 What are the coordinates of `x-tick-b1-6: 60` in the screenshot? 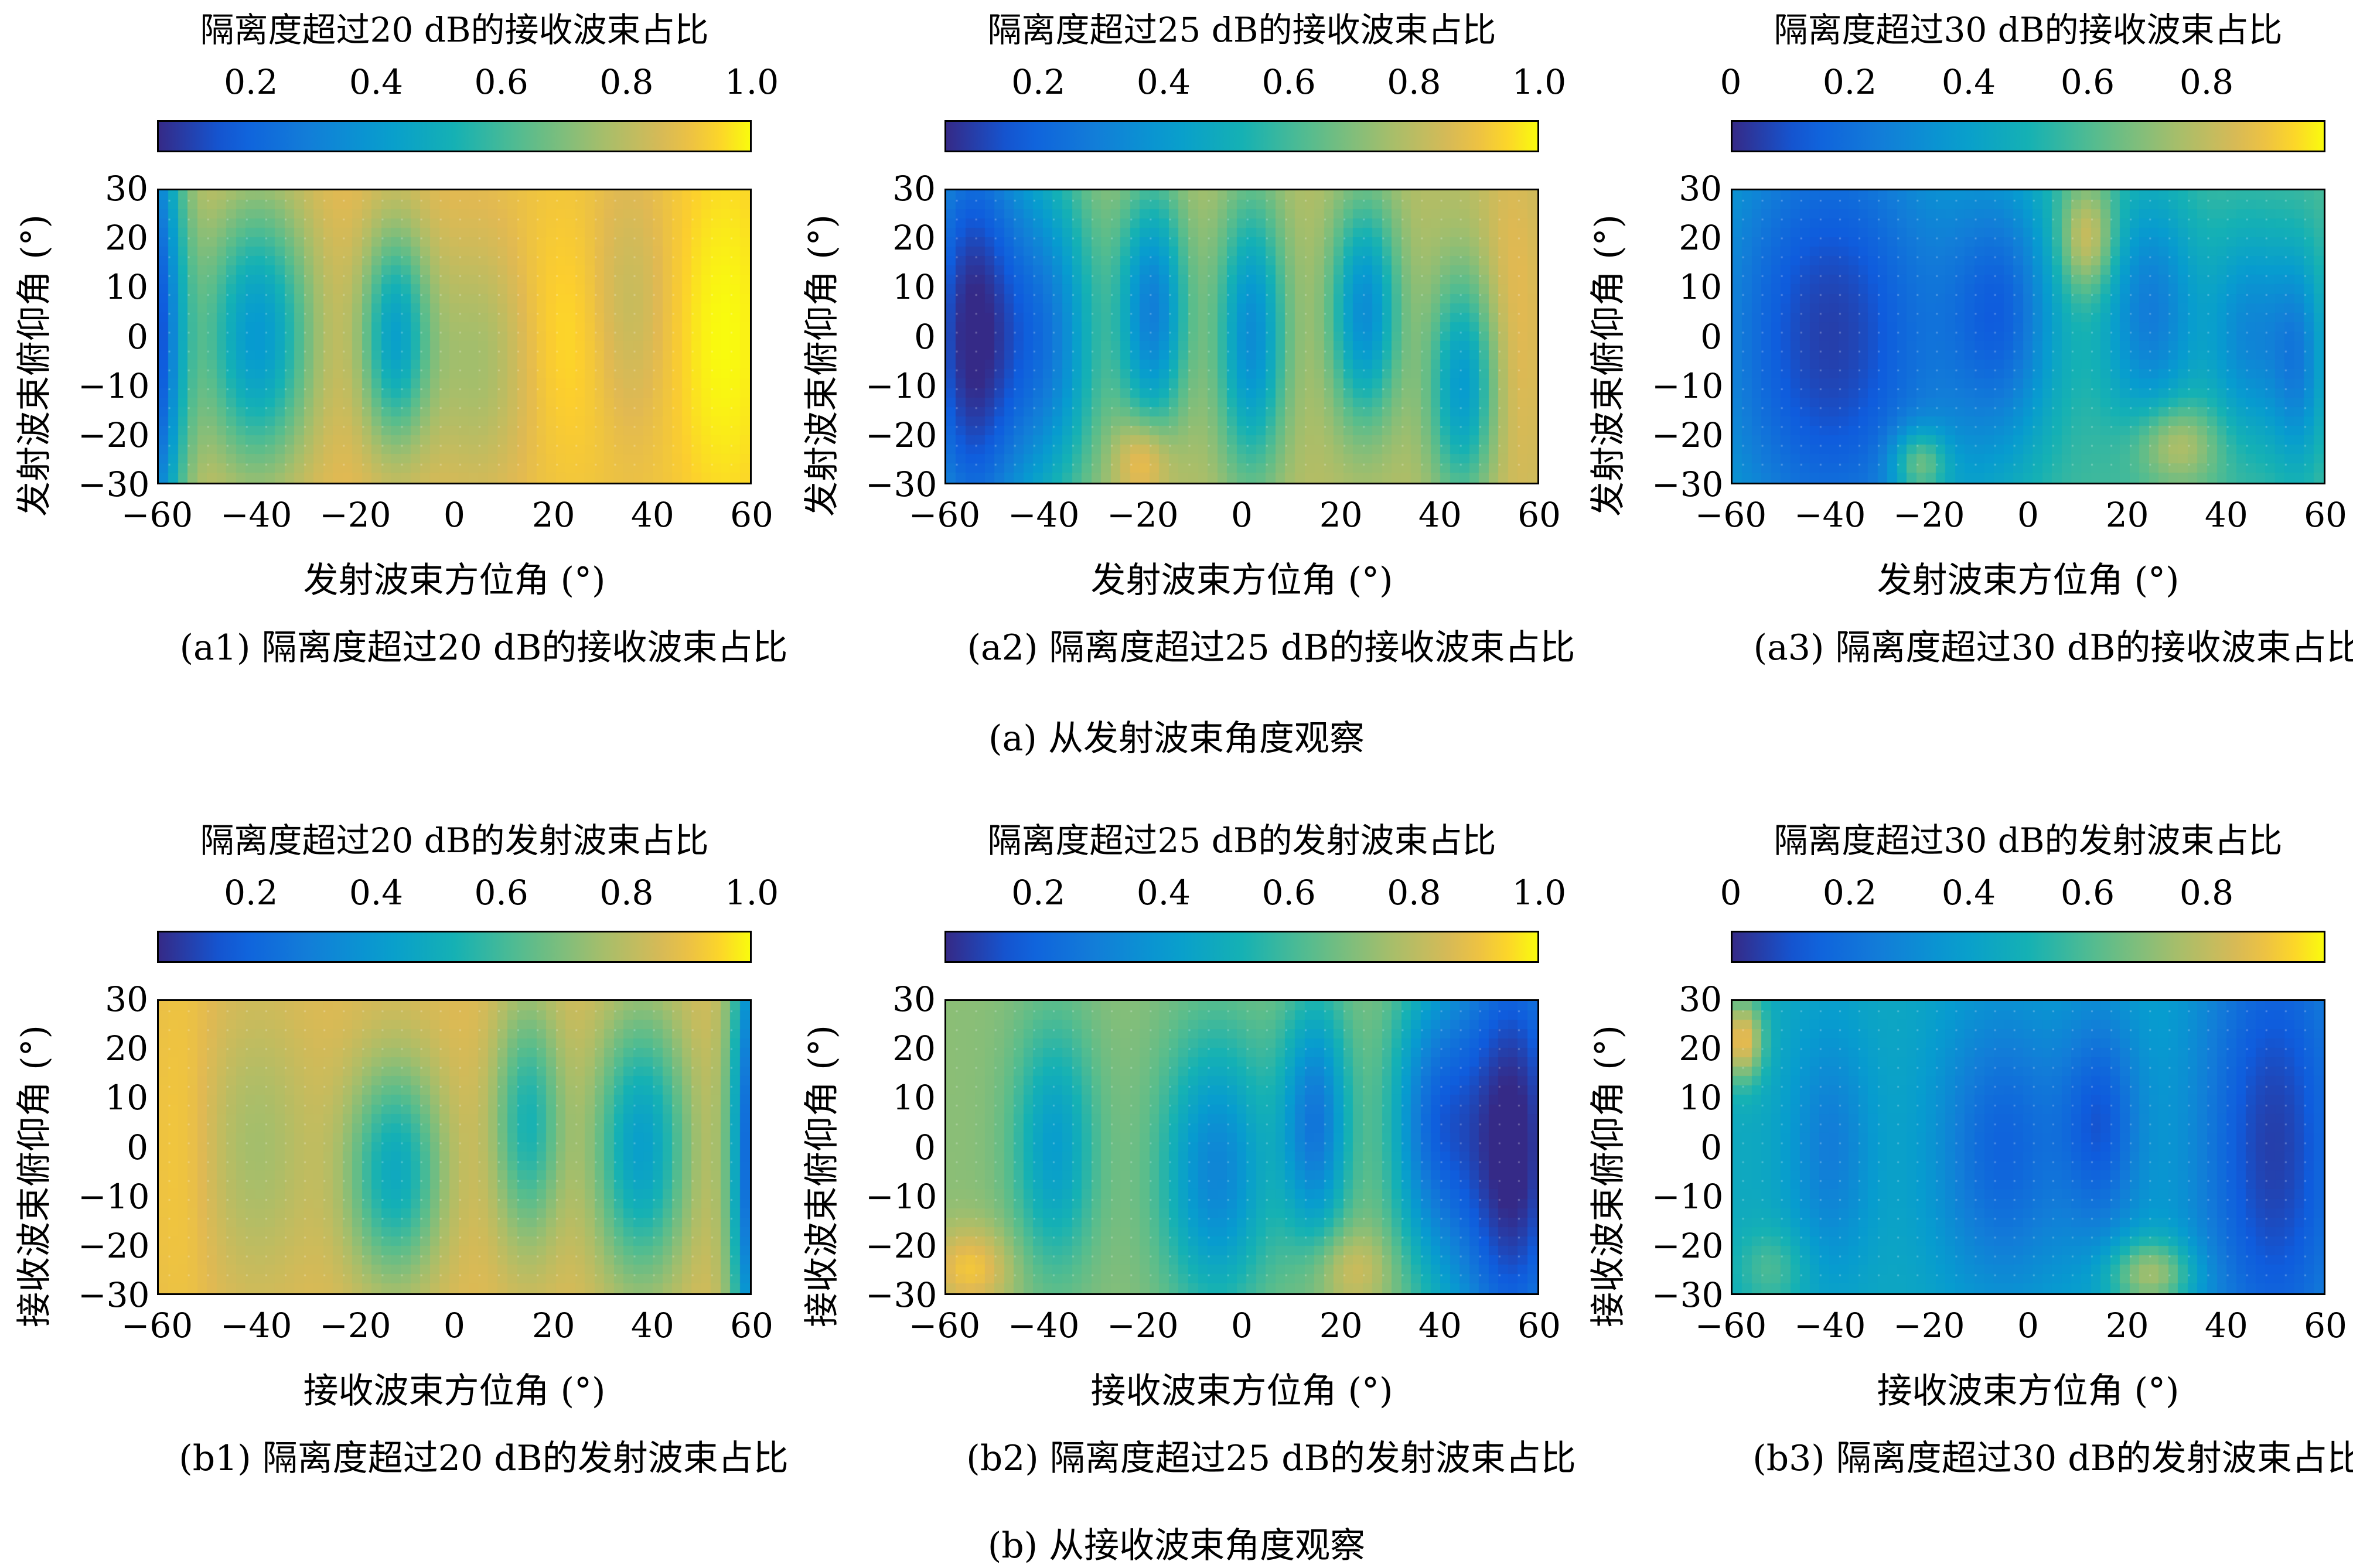 It's located at (751, 1325).